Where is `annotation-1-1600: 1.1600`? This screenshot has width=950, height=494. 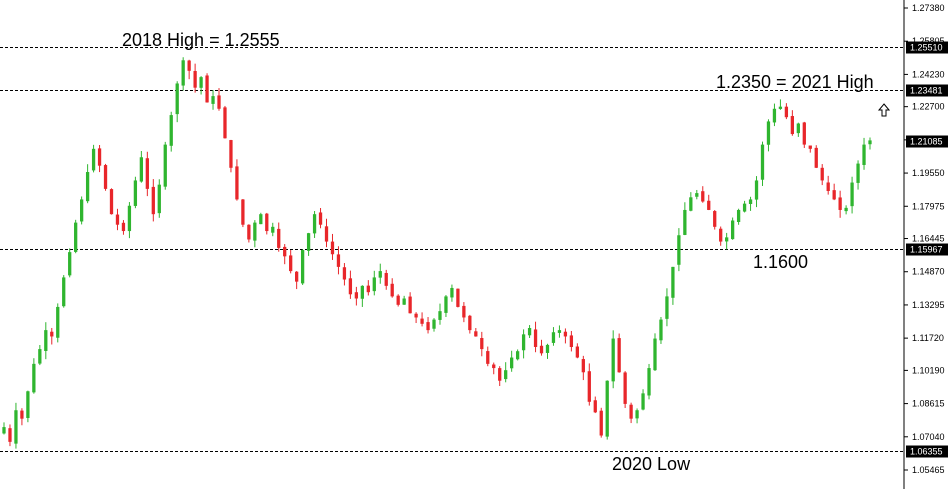
annotation-1-1600: 1.1600 is located at coordinates (780, 262).